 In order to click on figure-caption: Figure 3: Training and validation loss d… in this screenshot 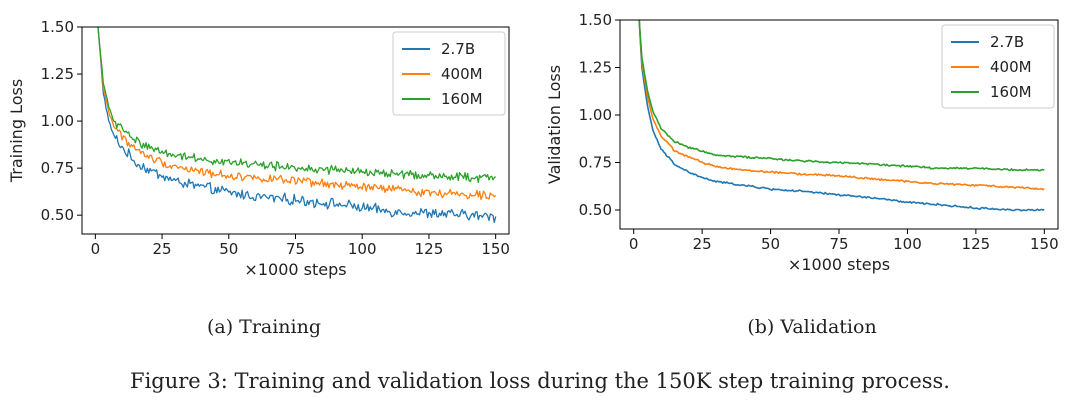, I will do `click(540, 381)`.